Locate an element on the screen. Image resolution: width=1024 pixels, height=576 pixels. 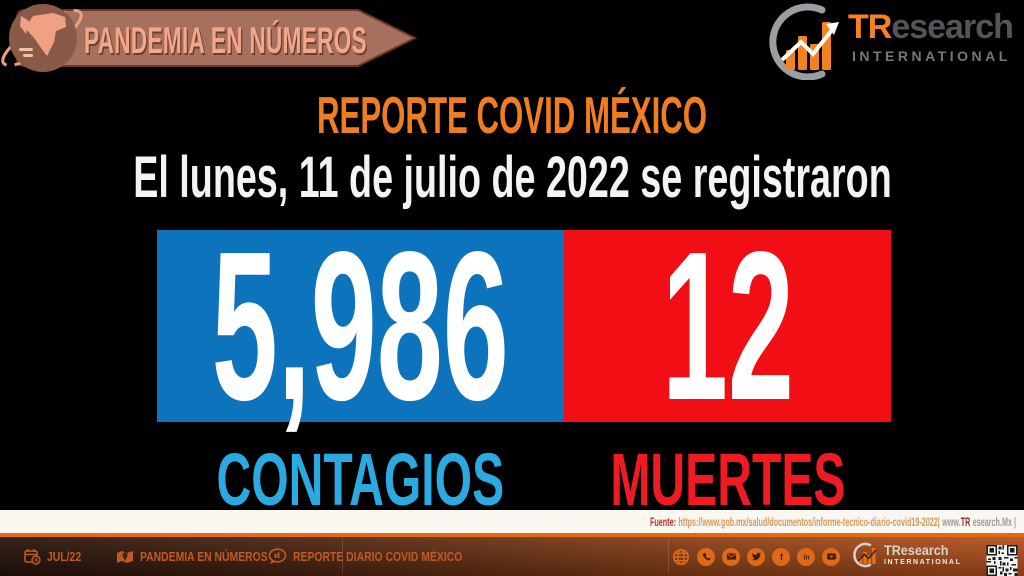
facebook-icon: f is located at coordinates (781, 556).